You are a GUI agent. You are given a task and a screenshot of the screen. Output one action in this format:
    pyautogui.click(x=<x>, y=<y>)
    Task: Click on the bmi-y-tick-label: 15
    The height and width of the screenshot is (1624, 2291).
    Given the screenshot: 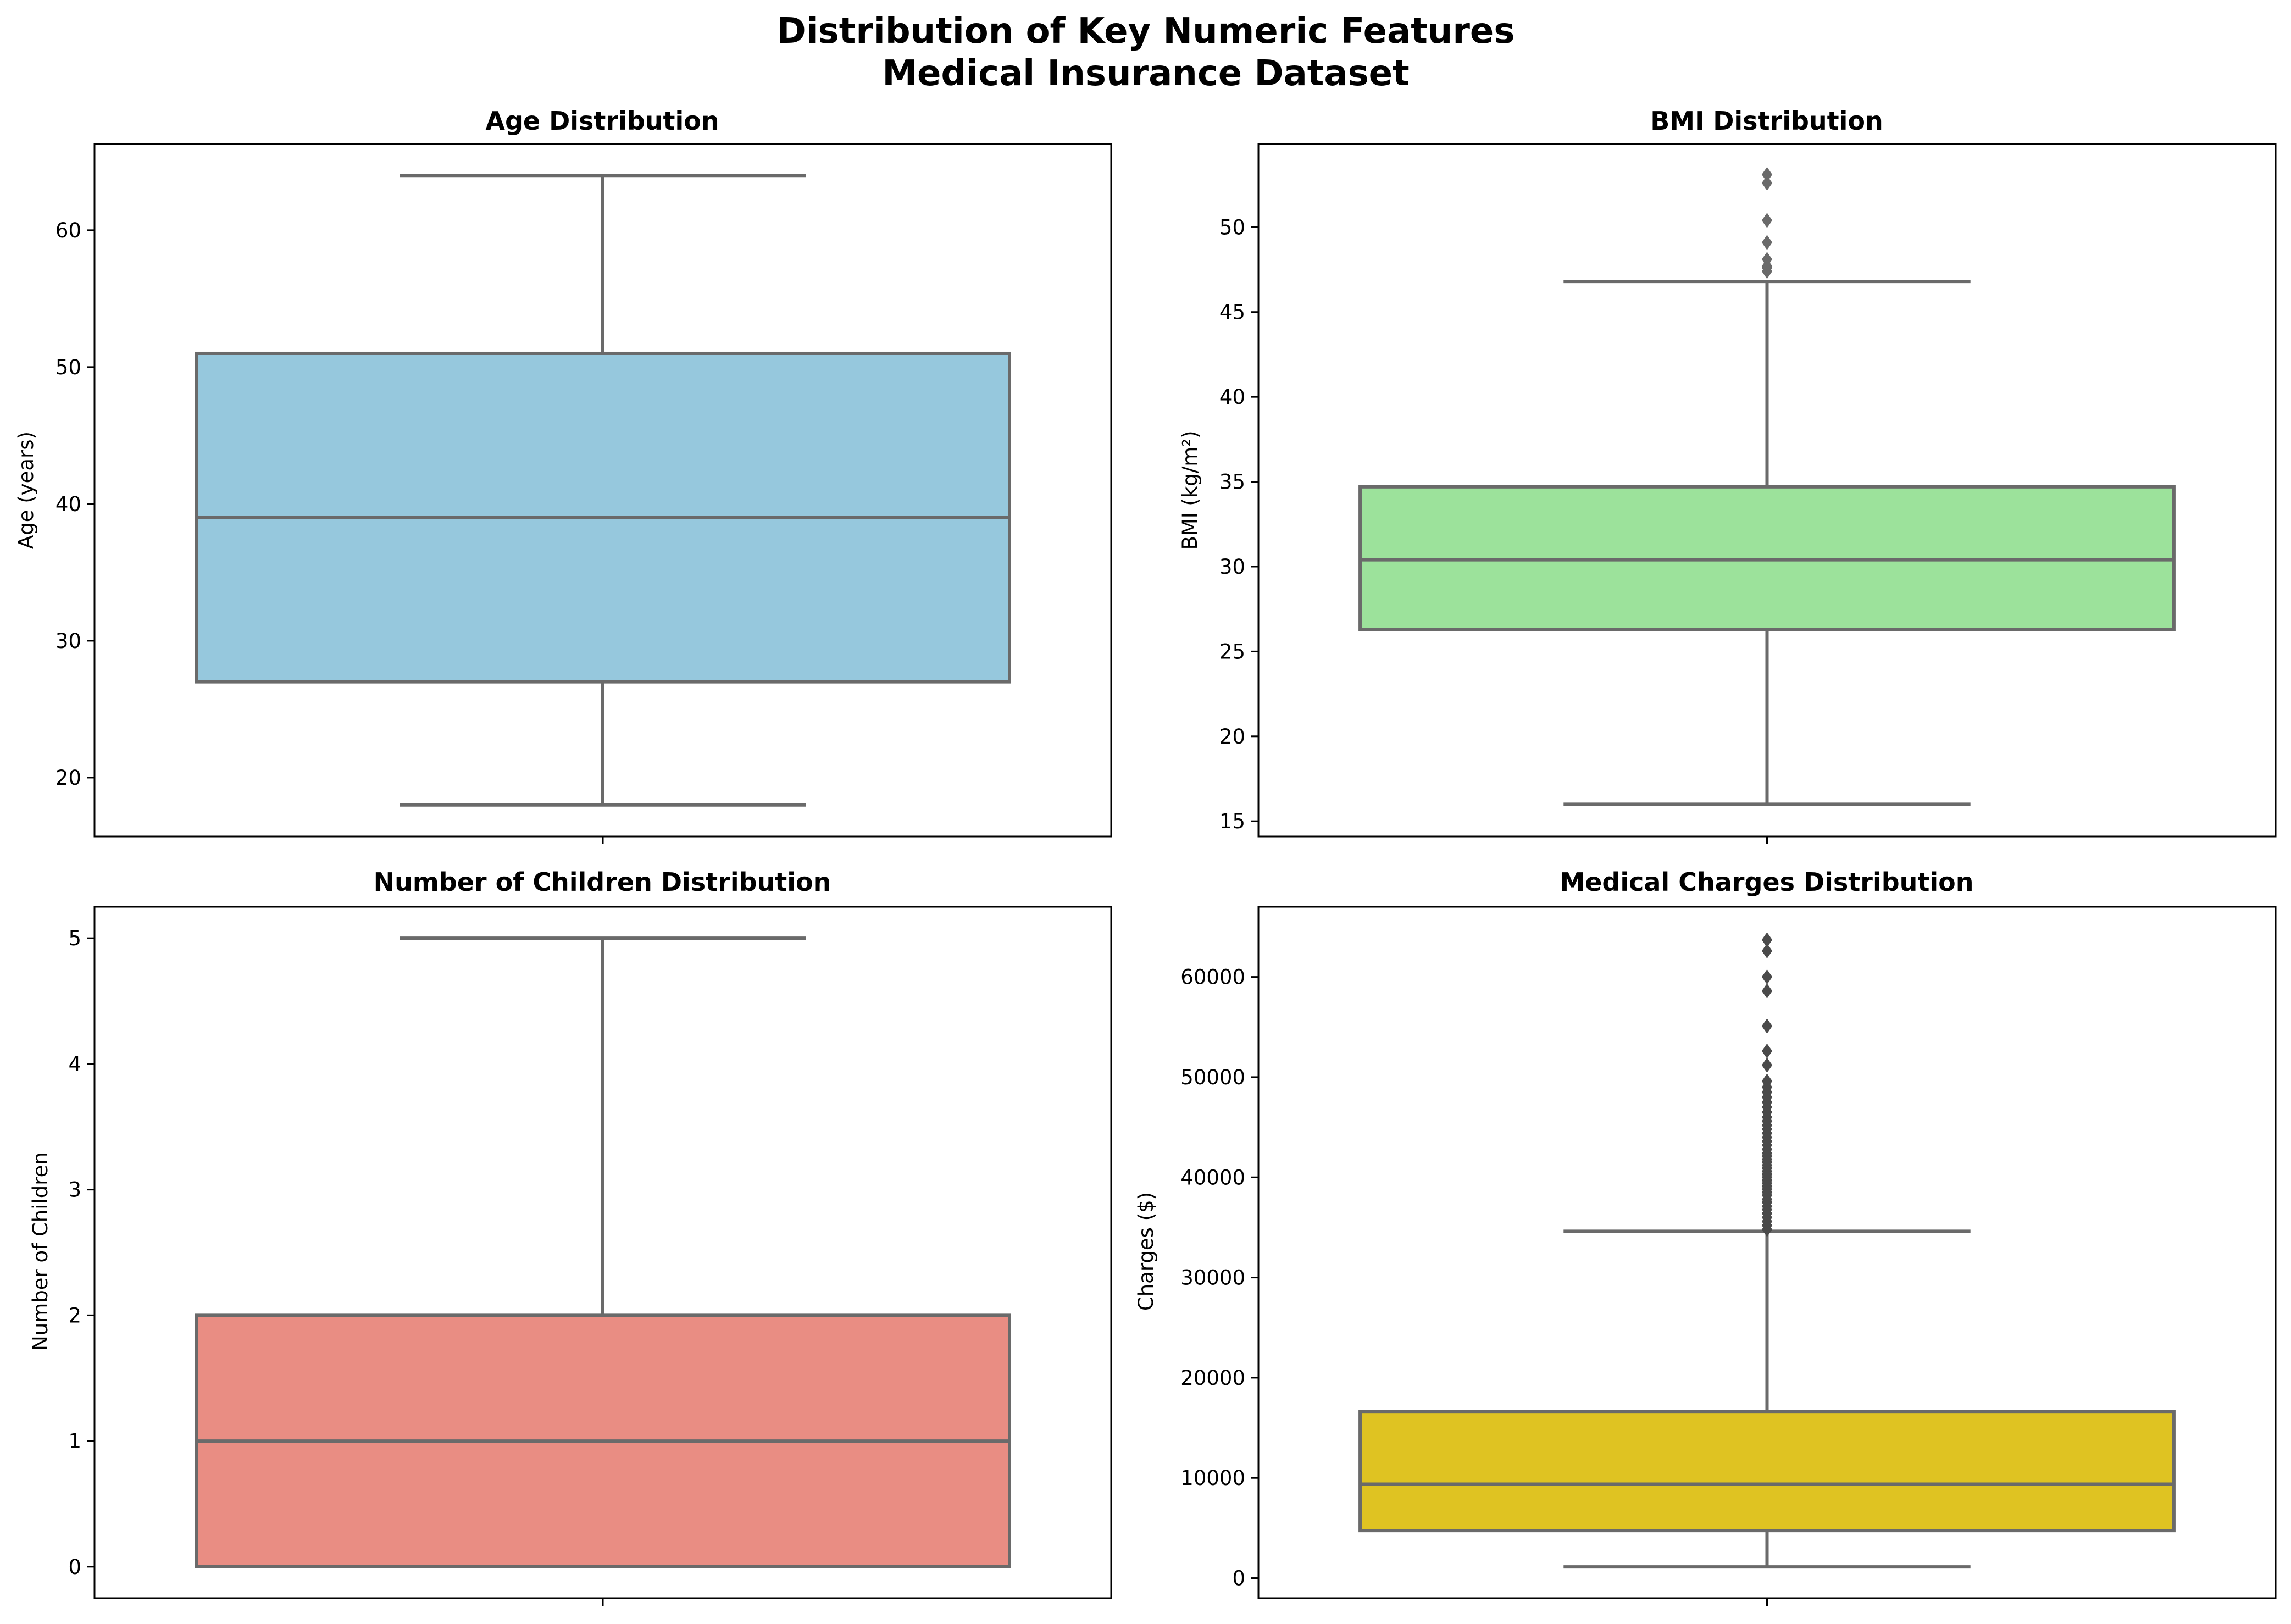 What is the action you would take?
    pyautogui.click(x=1232, y=821)
    